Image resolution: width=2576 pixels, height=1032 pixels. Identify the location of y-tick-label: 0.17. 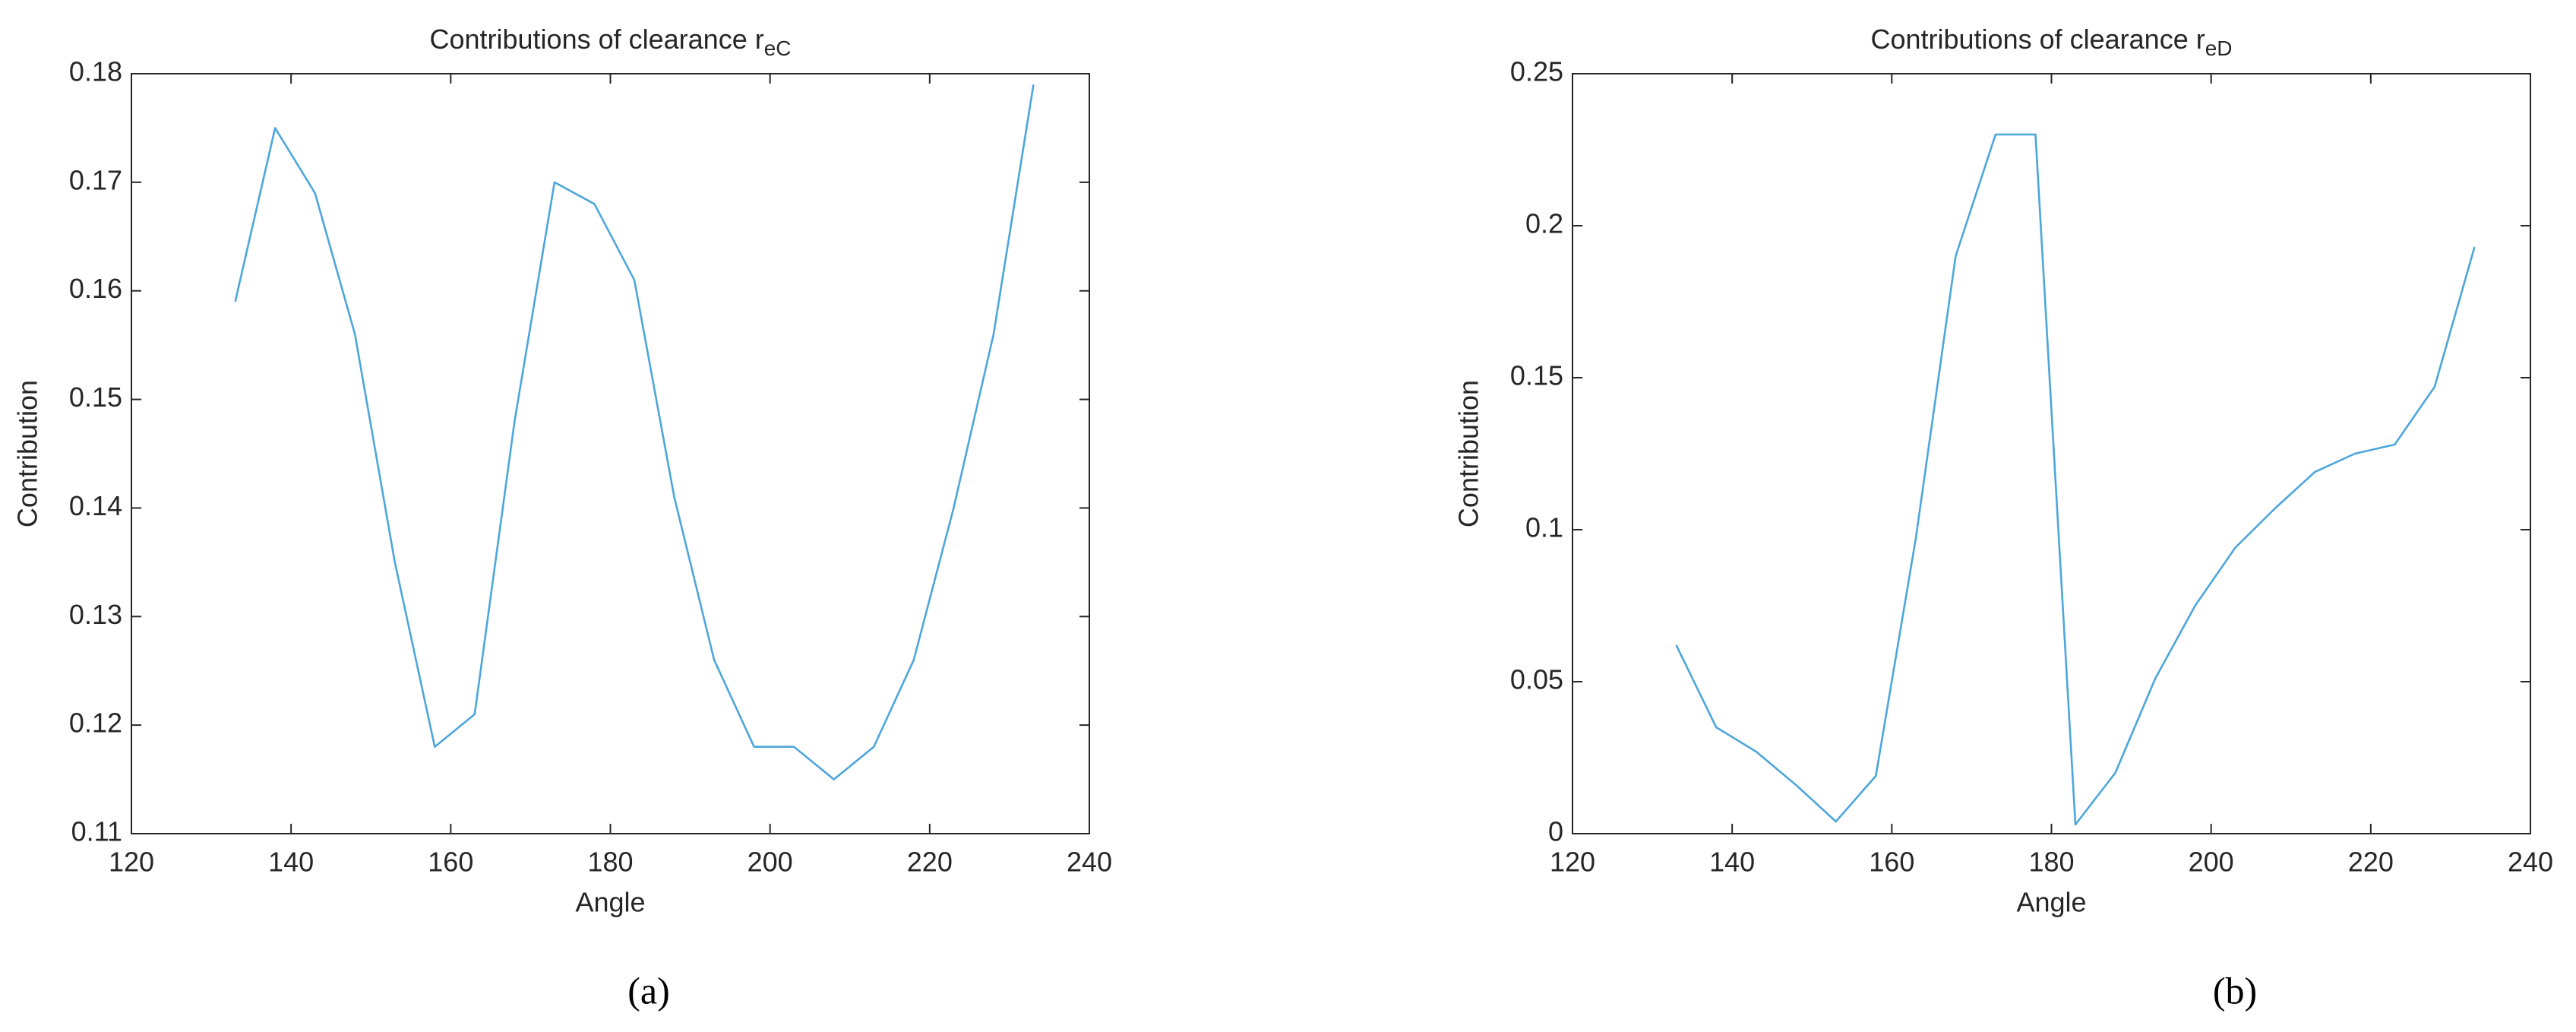
(95, 179).